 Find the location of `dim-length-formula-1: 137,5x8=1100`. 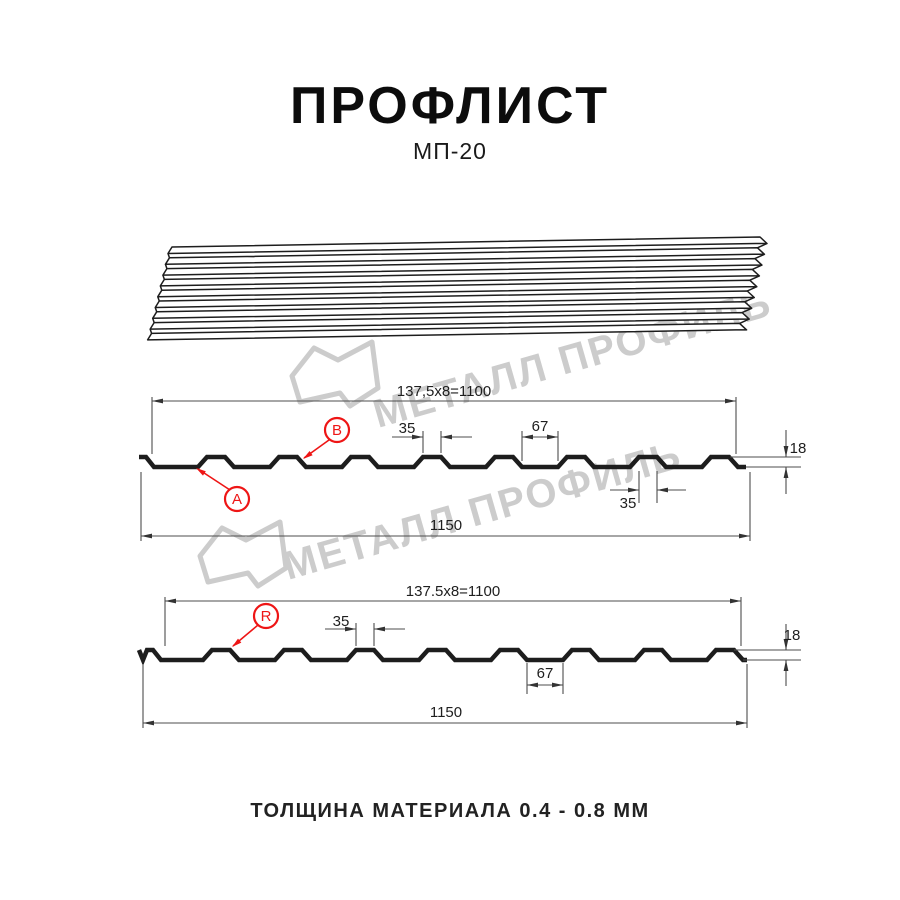

dim-length-formula-1: 137,5x8=1100 is located at coordinates (444, 391).